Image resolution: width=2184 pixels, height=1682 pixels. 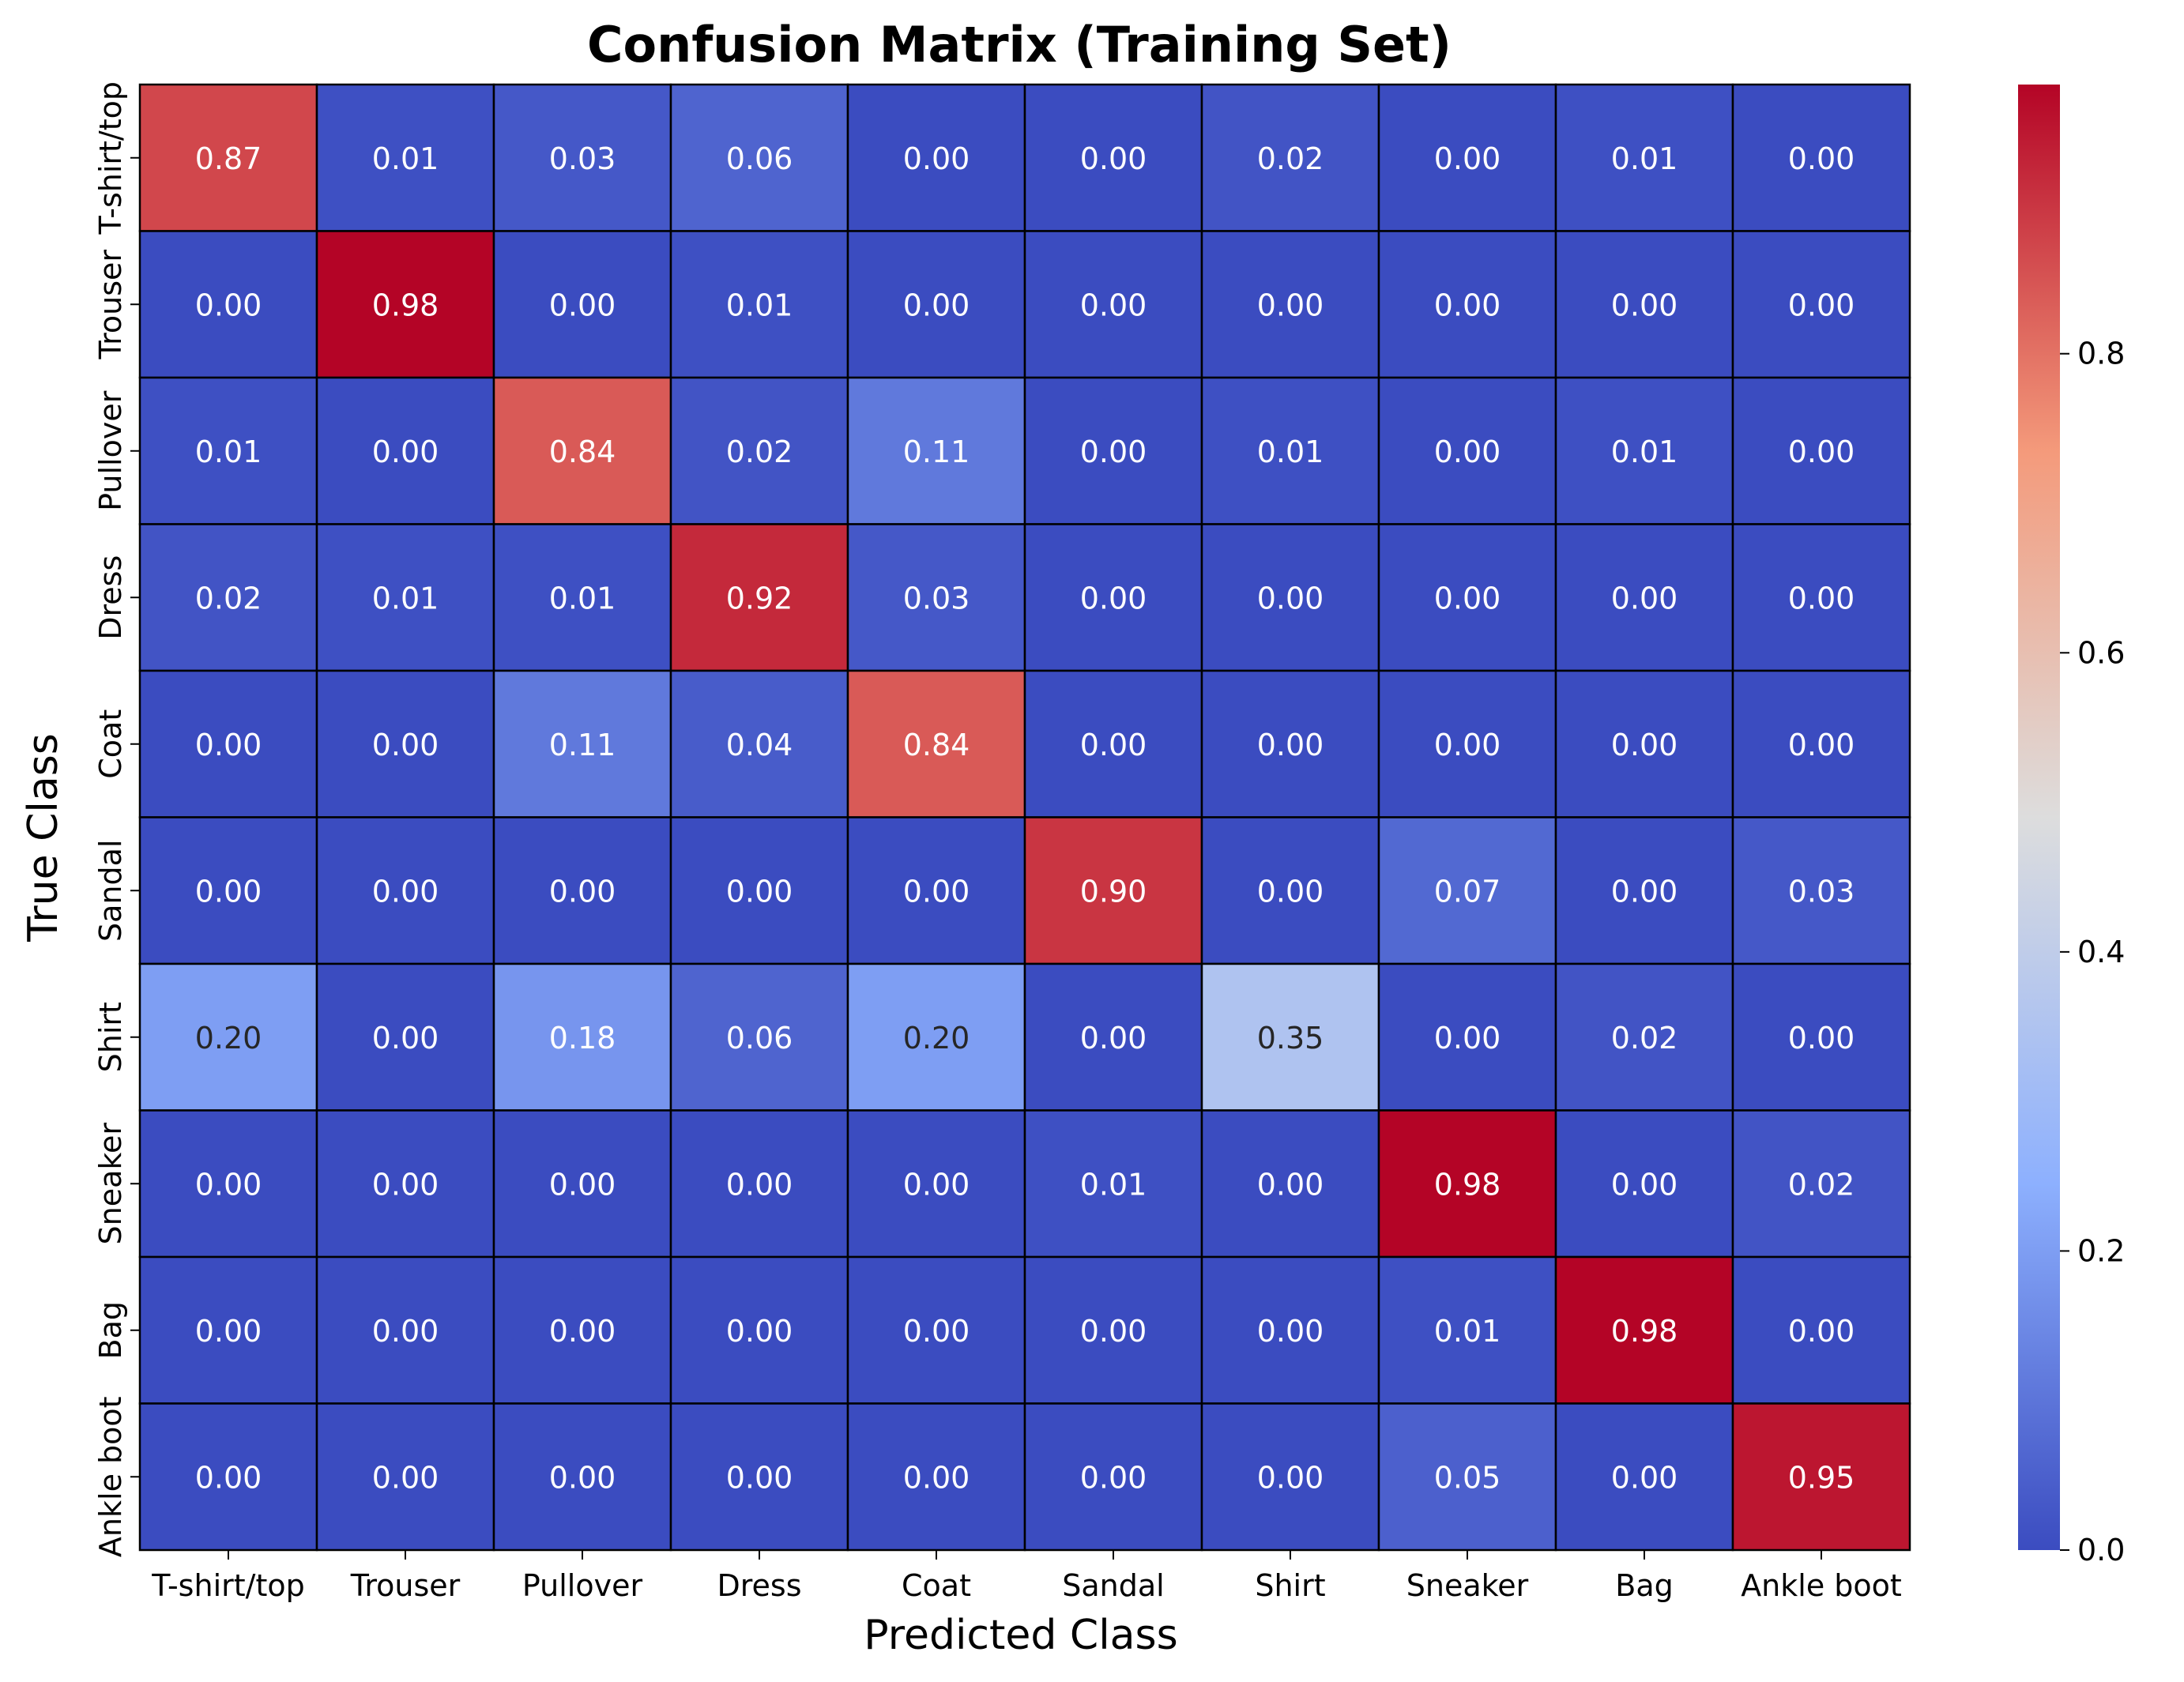 I want to click on colorbar-ticks: 0.0 0.2 0.4 0.6 0.8, so click(x=2092, y=952).